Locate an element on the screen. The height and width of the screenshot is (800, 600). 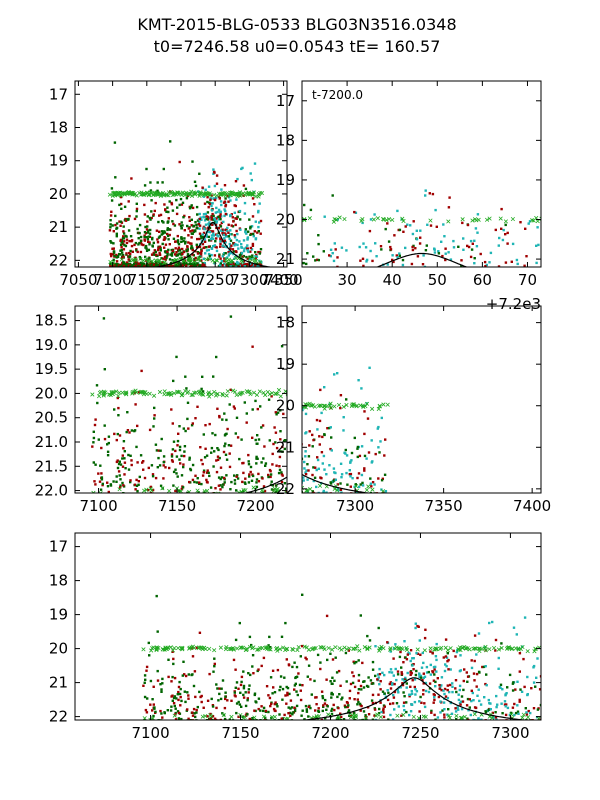
plot-area is located at coordinates (341, 660).